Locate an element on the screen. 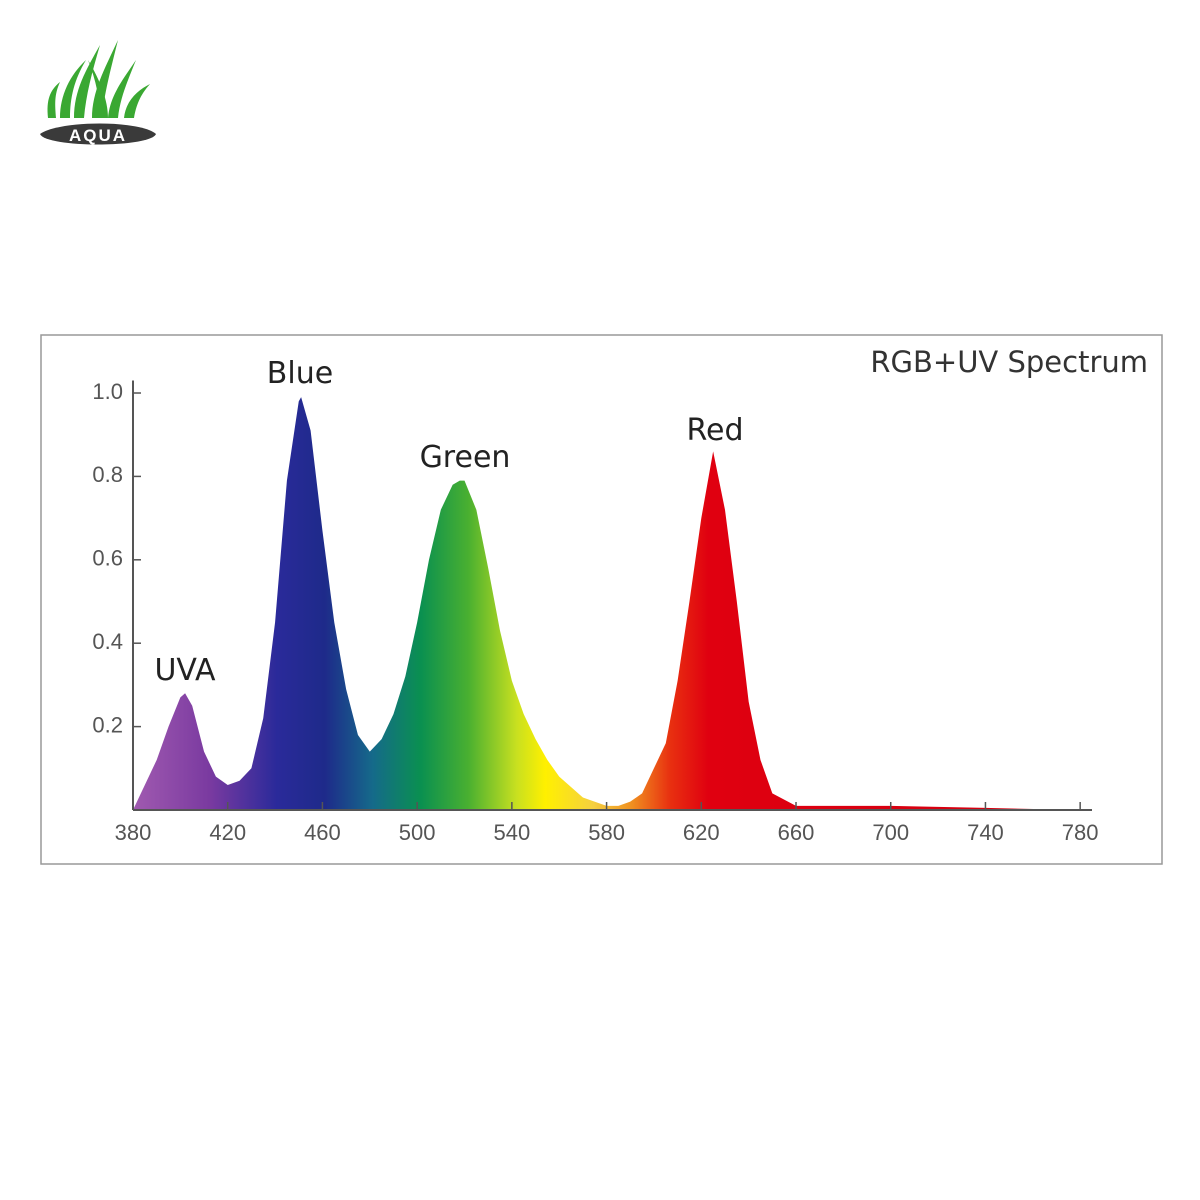 The width and height of the screenshot is (1200, 1200). logo-grass is located at coordinates (98, 79).